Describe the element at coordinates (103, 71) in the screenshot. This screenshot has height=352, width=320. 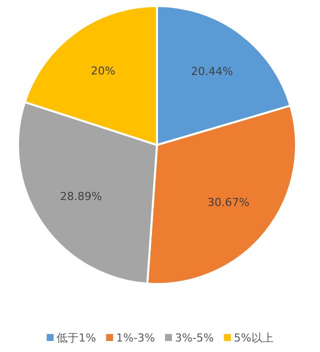
I see `data-label: 20%` at that location.